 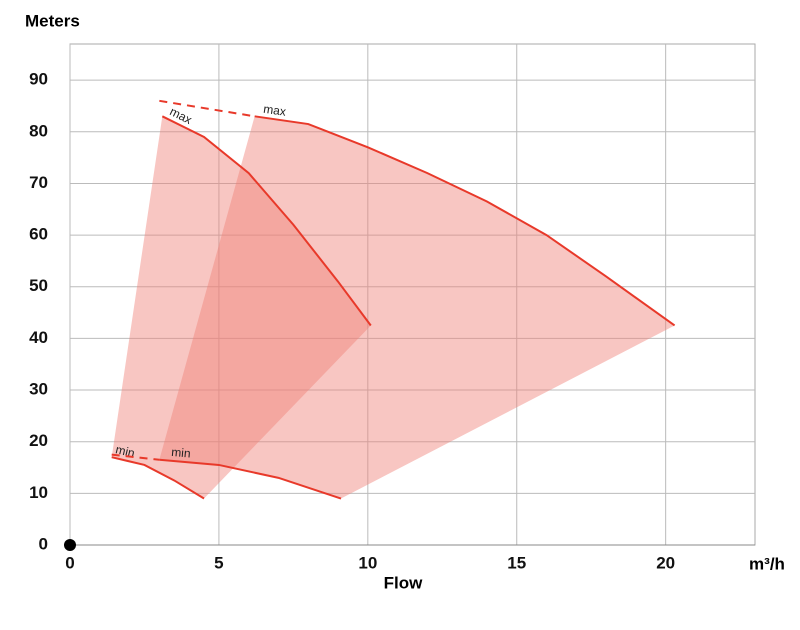 What do you see at coordinates (38, 130) in the screenshot?
I see `y-tick-label: 80` at bounding box center [38, 130].